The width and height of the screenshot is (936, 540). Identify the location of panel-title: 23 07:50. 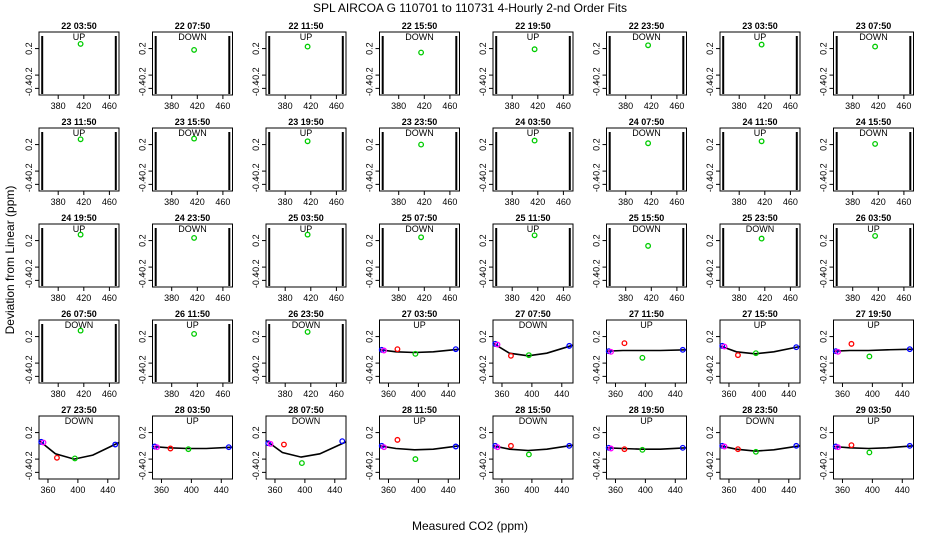
(874, 26).